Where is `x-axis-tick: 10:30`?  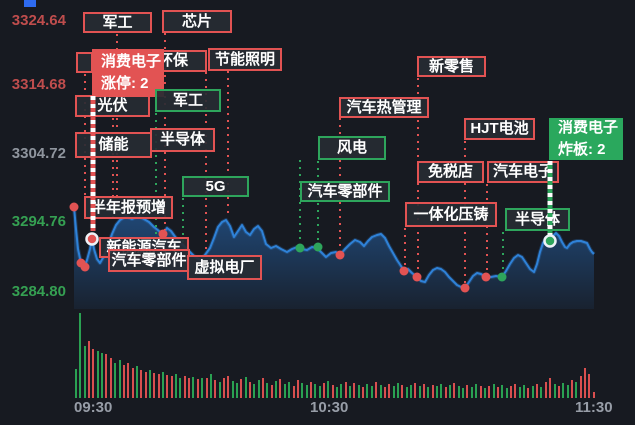 x-axis-tick: 10:30 is located at coordinates (329, 407).